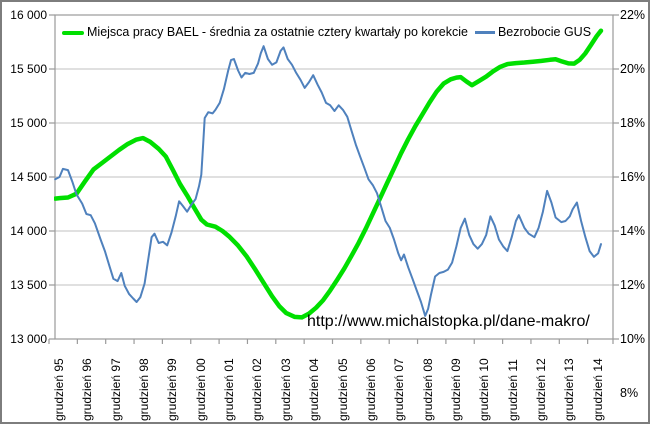 The width and height of the screenshot is (650, 424). Describe the element at coordinates (59, 389) in the screenshot. I see `x-tick-label: grudzień 95` at that location.